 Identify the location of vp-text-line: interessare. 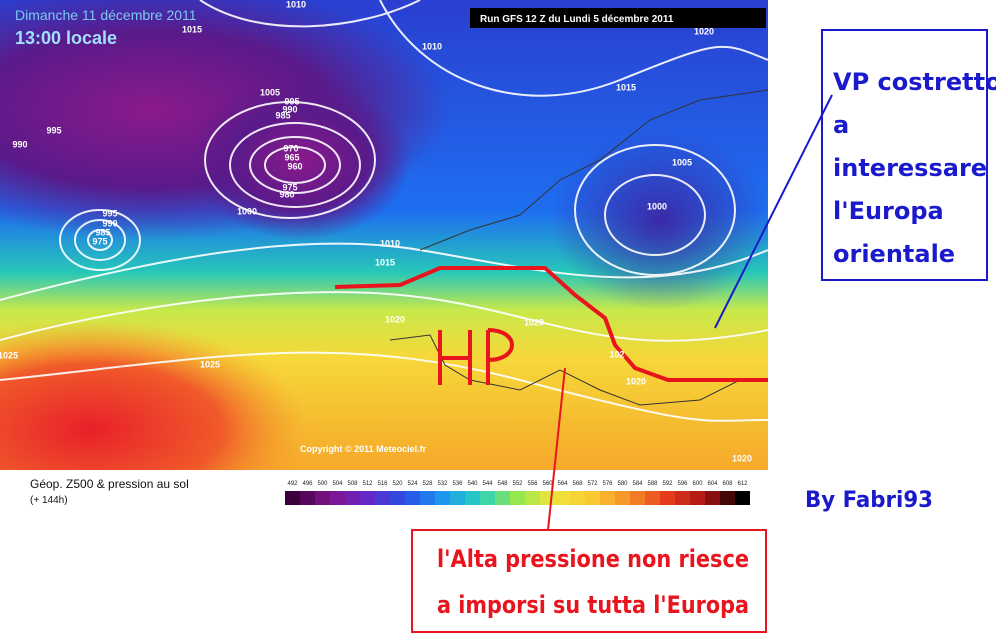
(910, 168).